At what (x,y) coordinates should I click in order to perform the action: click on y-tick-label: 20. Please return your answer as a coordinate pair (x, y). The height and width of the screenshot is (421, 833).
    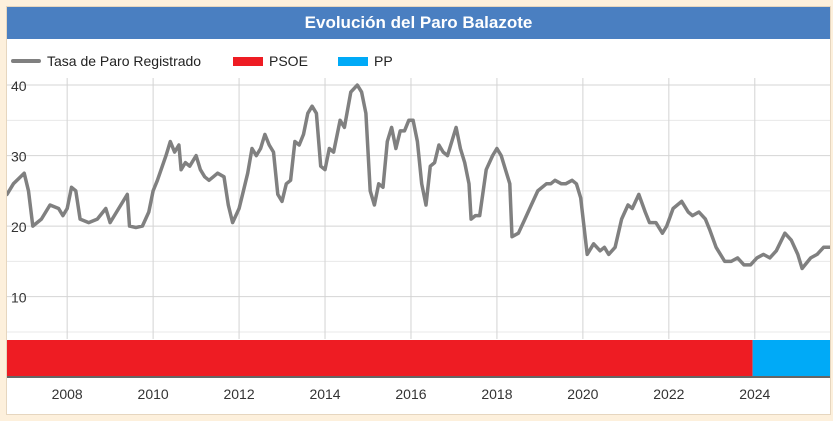
    Looking at the image, I should click on (19, 227).